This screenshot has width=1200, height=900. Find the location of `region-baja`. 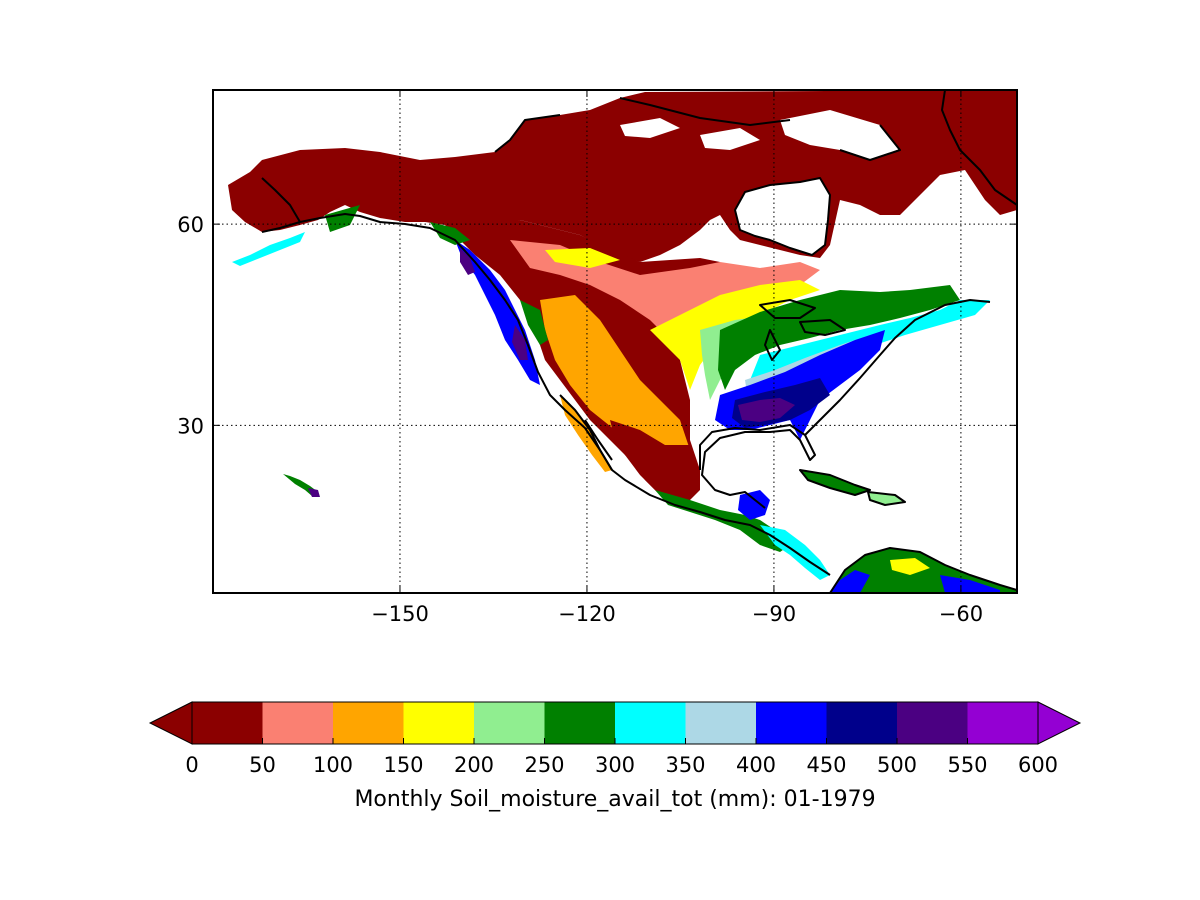

region-baja is located at coordinates (586, 433).